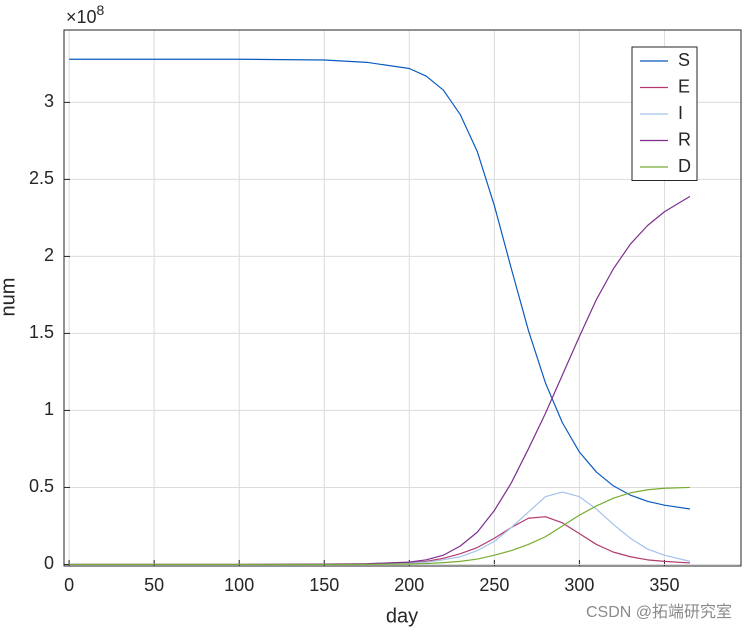  What do you see at coordinates (49, 101) in the screenshot?
I see `y-tick-label: 3` at bounding box center [49, 101].